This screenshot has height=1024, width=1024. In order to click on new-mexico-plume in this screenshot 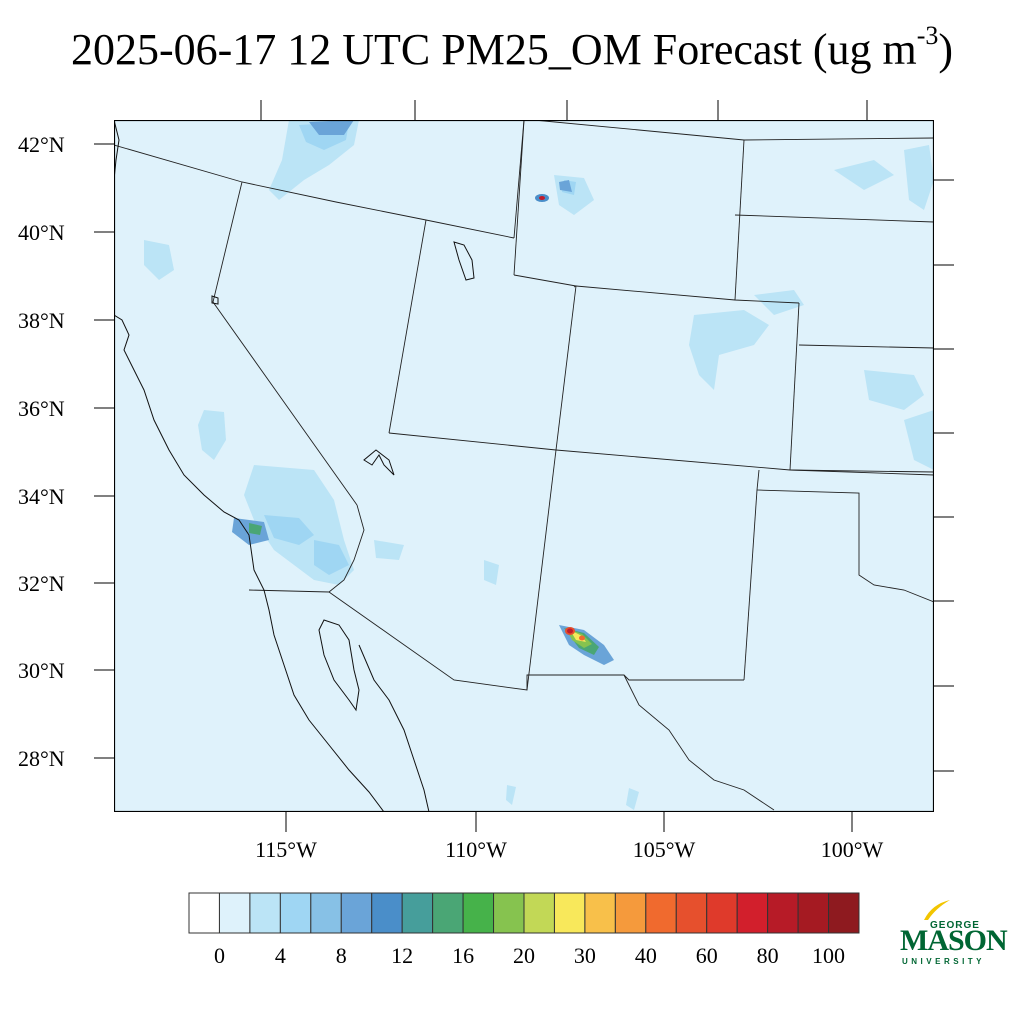, I will do `click(586, 645)`.